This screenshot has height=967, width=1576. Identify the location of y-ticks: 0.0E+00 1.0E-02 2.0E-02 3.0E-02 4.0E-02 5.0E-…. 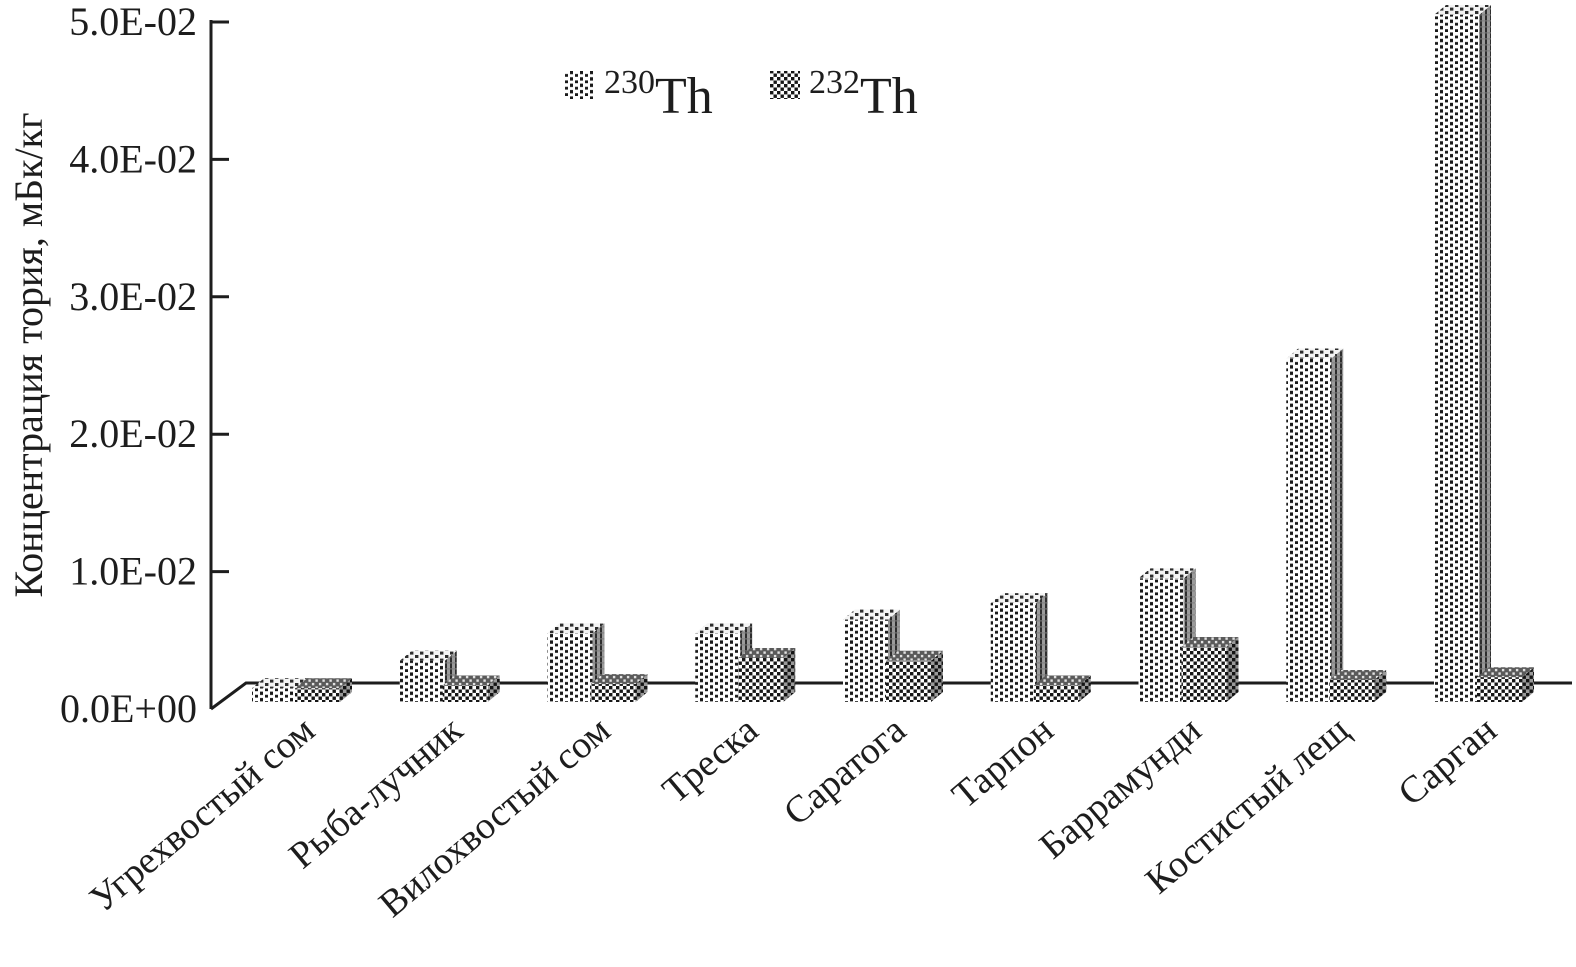
(144, 365).